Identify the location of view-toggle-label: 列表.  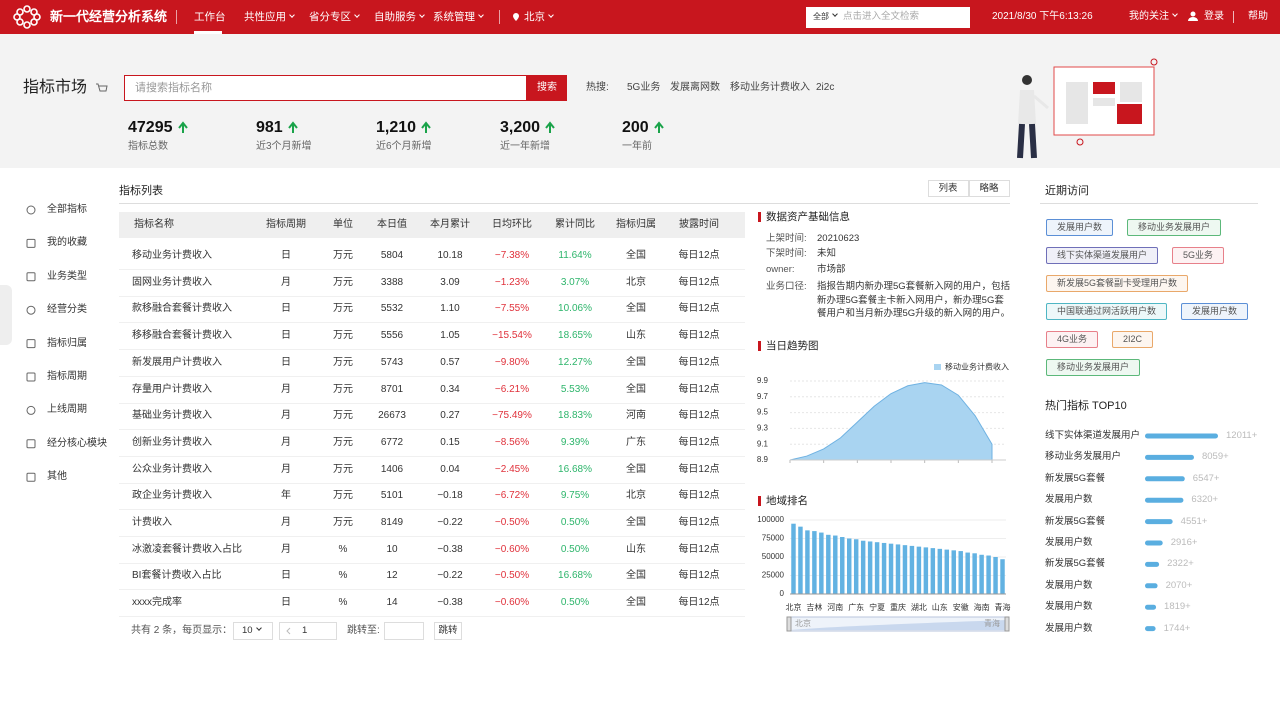
(948, 188).